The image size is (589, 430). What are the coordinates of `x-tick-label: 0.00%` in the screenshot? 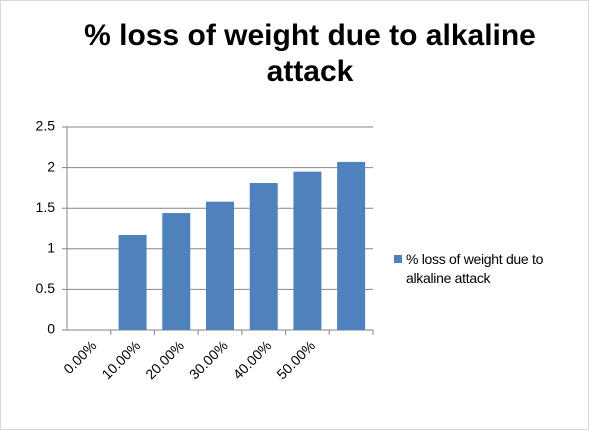 It's located at (79, 356).